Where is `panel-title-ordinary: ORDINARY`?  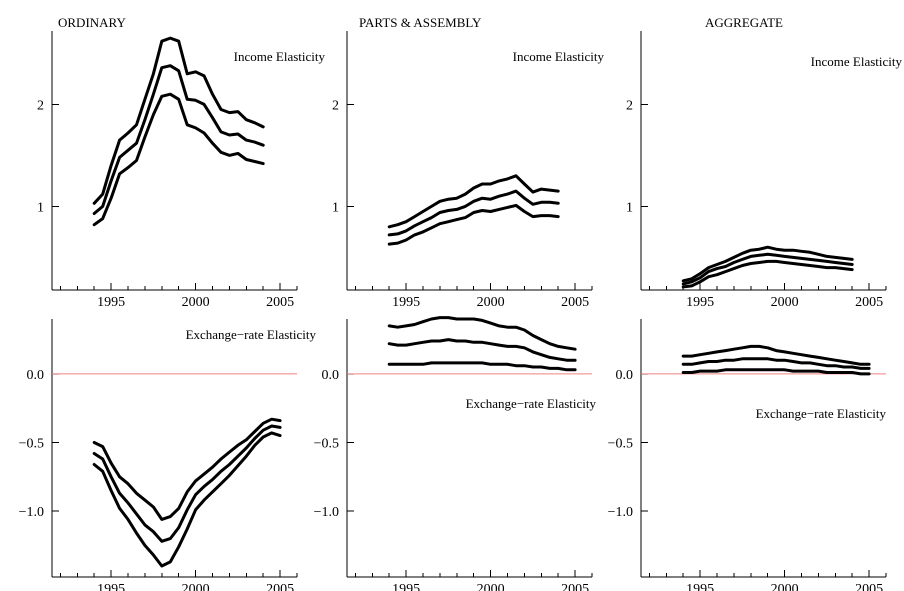 panel-title-ordinary: ORDINARY is located at coordinates (92, 22).